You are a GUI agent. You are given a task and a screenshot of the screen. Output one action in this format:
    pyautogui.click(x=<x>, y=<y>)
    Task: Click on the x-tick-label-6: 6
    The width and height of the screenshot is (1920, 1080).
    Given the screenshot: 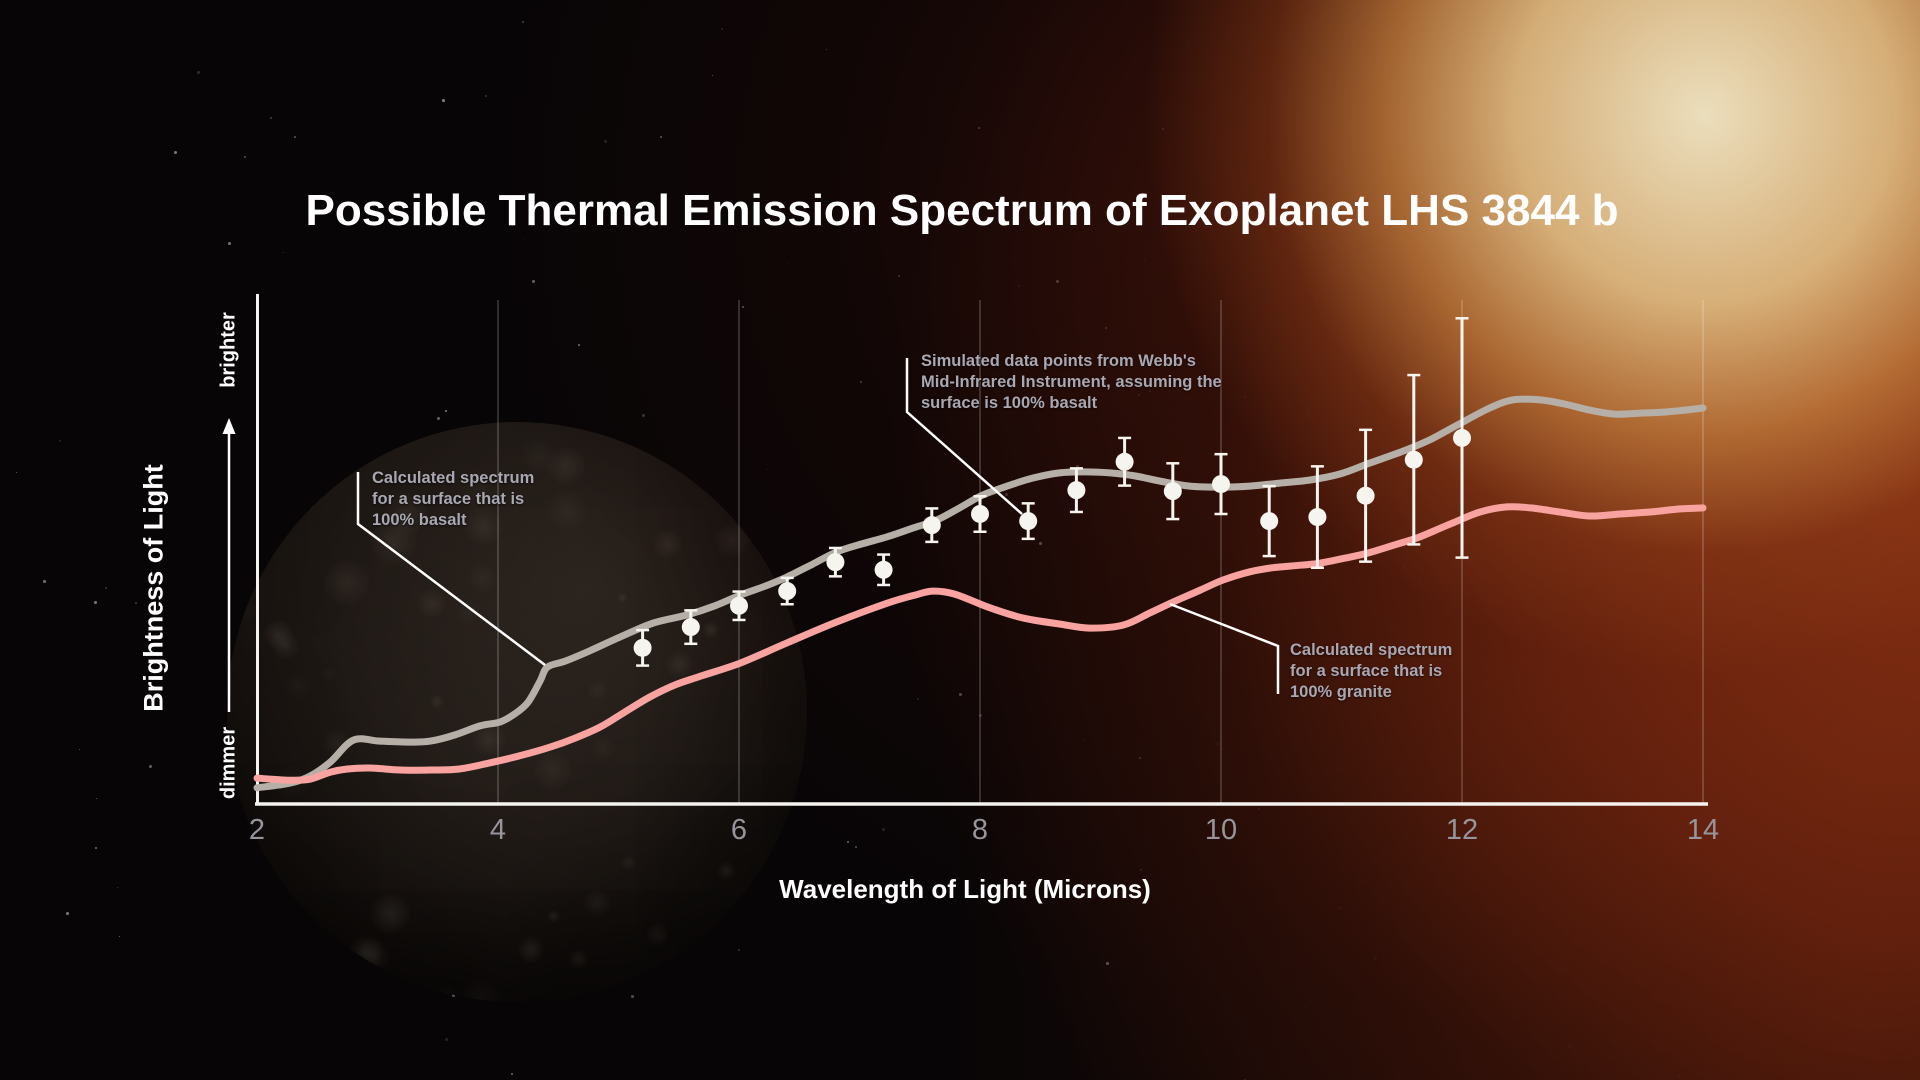 What is the action you would take?
    pyautogui.click(x=739, y=830)
    